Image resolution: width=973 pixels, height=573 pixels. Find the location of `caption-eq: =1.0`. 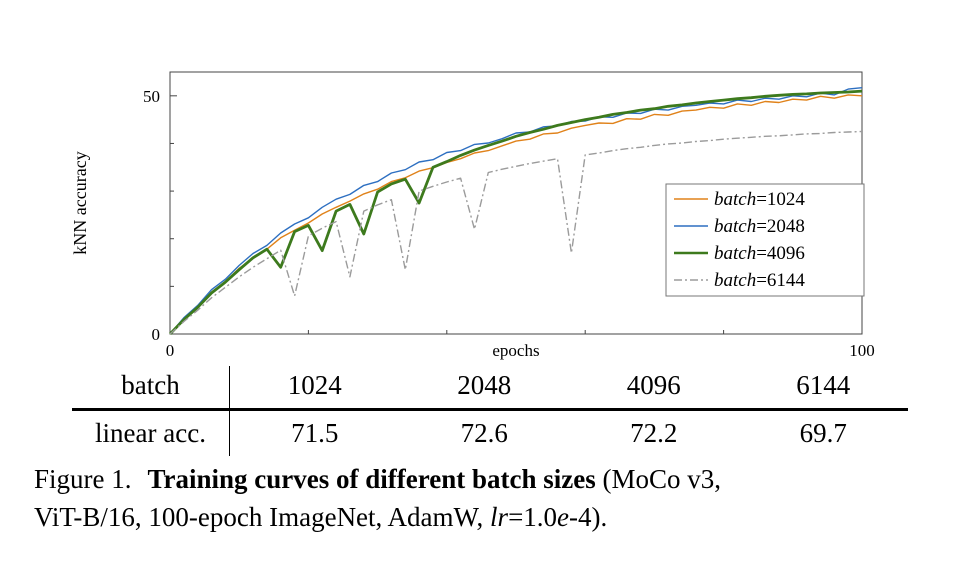

caption-eq: =1.0 is located at coordinates (533, 517).